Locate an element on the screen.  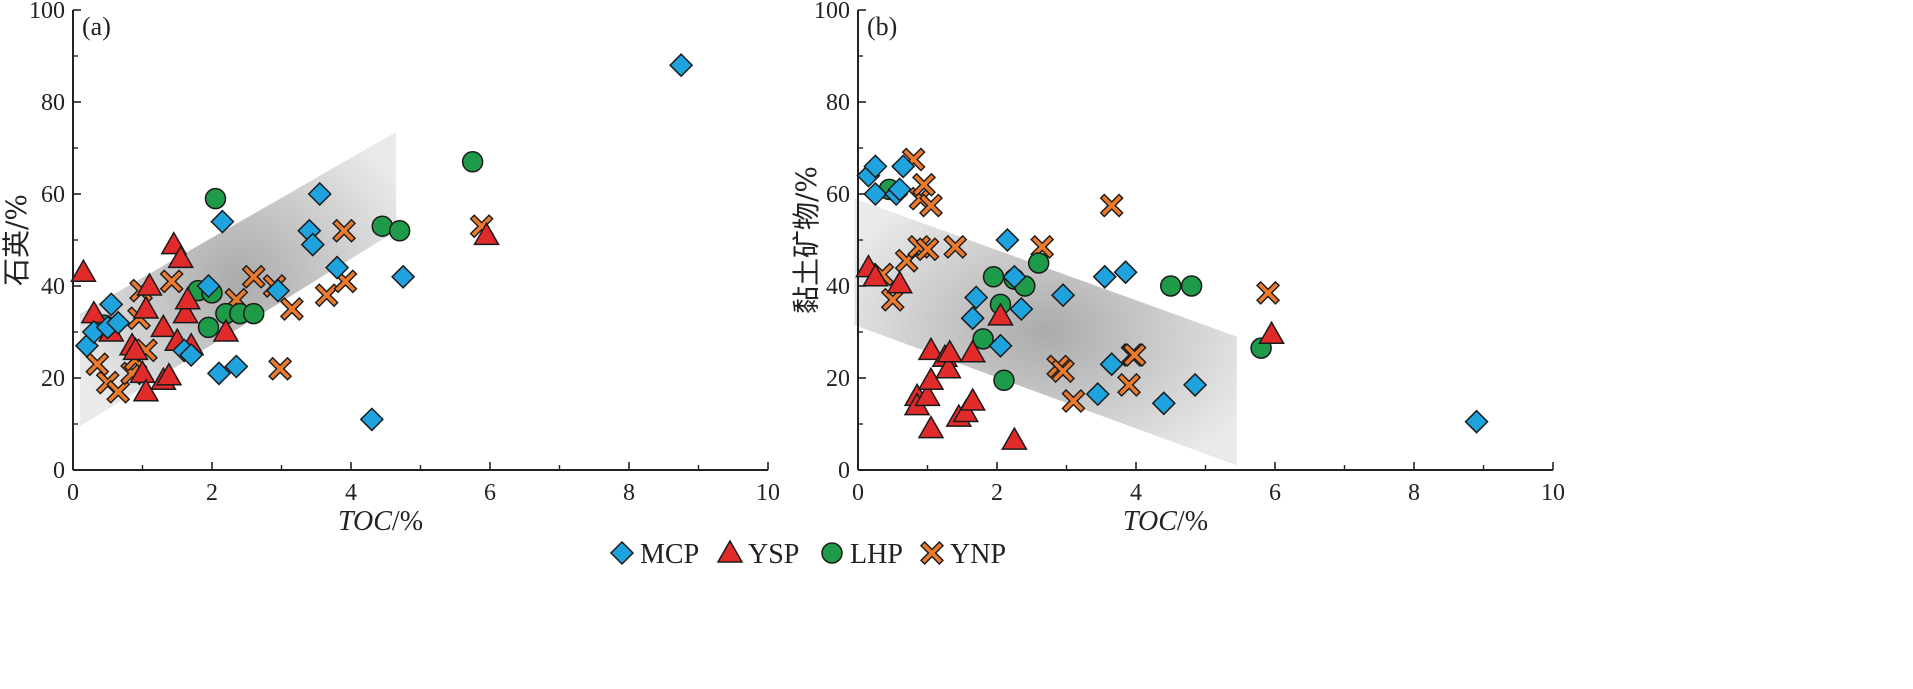
panel-label-a: (a) is located at coordinates (96, 26).